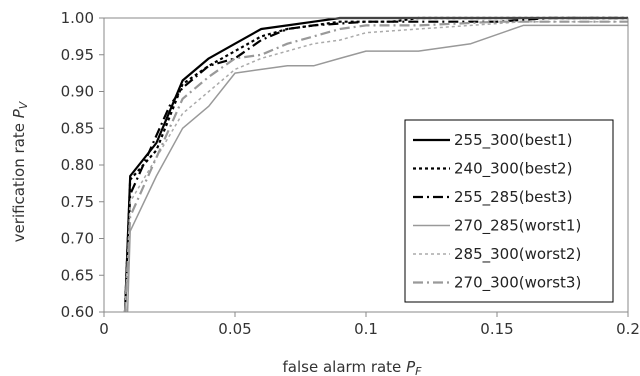 The width and height of the screenshot is (640, 376). I want to click on y-tick-label: 1.00, so click(77, 18).